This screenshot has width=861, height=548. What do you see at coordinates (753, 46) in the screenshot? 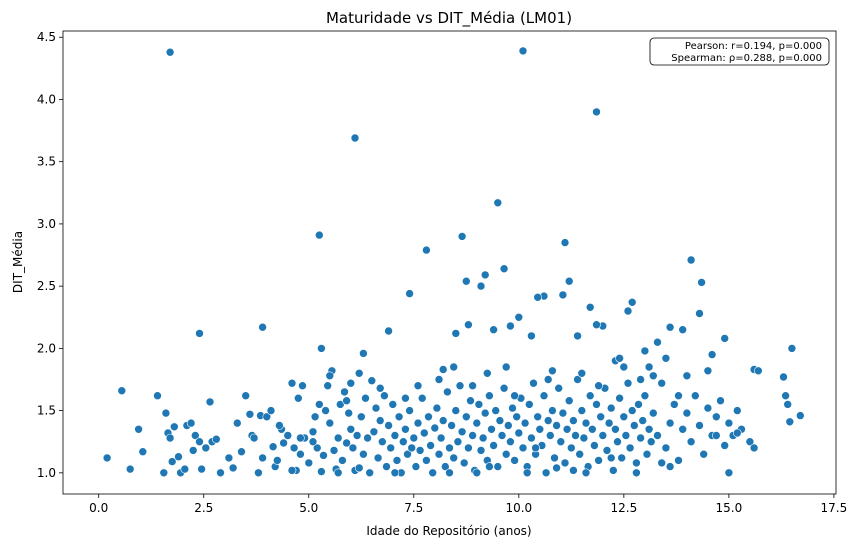
I see `stats-pearson: Pearson: r=0.194, p=0.000` at bounding box center [753, 46].